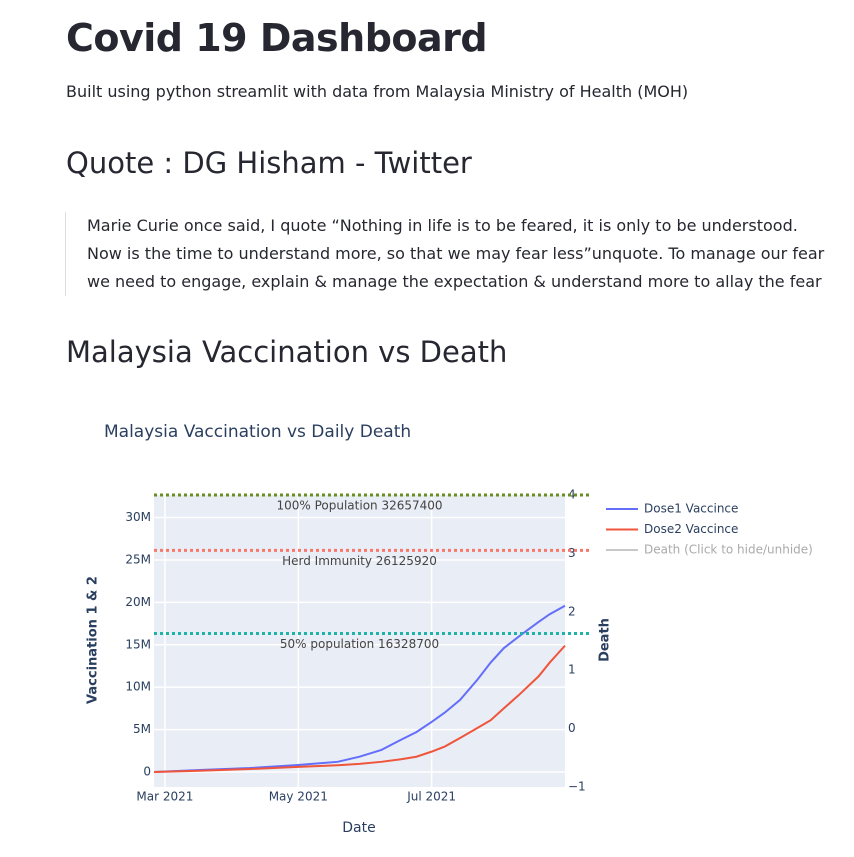  What do you see at coordinates (164, 797) in the screenshot?
I see `x-tick-label: Mar 2021` at bounding box center [164, 797].